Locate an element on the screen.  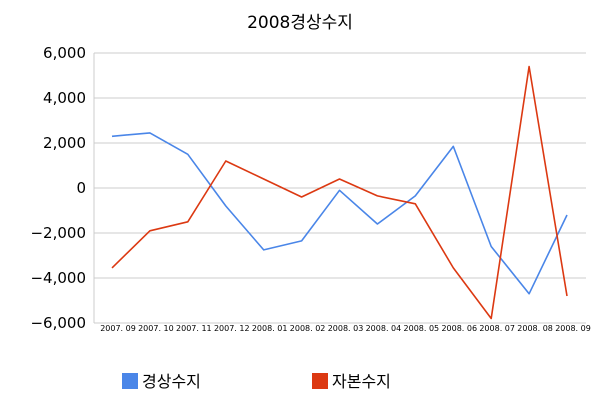
x-tick-label: 2008. 05 is located at coordinates (422, 328).